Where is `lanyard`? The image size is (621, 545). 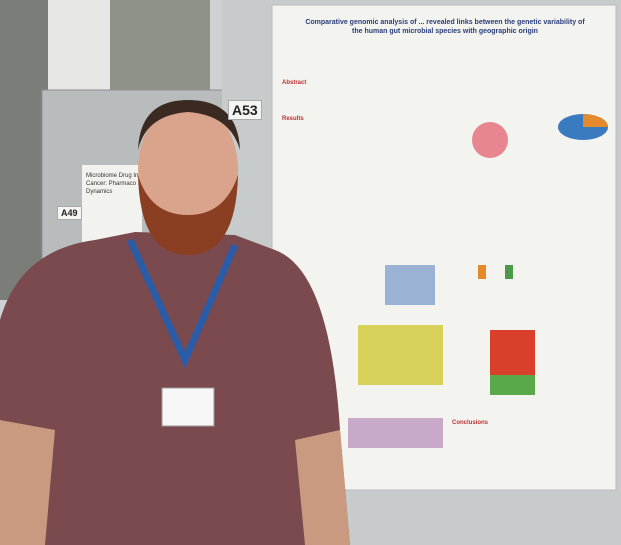 lanyard is located at coordinates (182, 303).